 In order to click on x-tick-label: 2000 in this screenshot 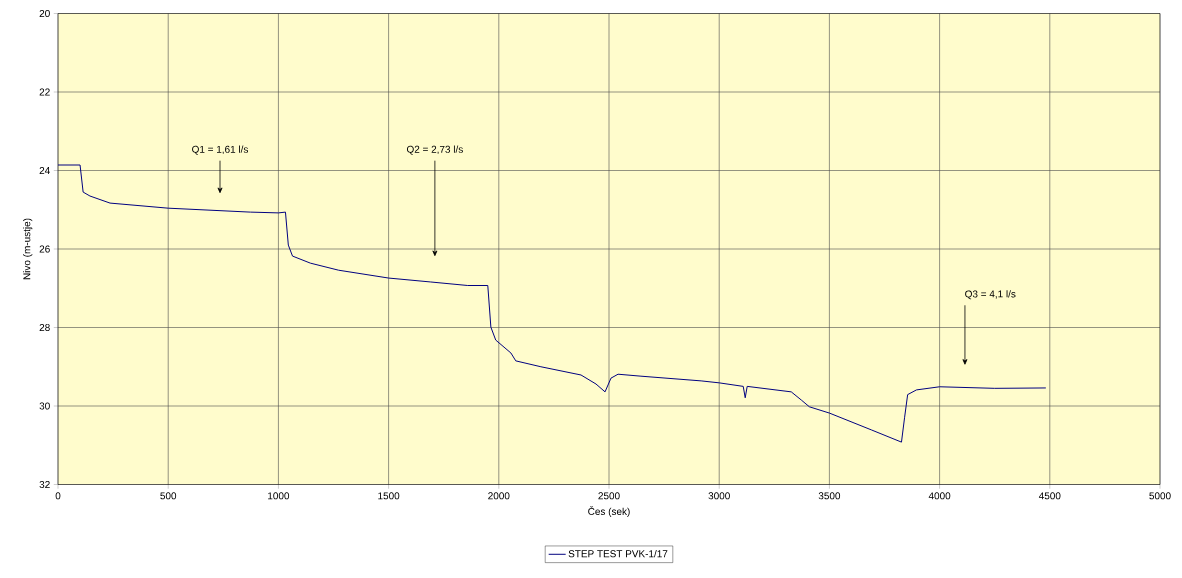, I will do `click(499, 496)`.